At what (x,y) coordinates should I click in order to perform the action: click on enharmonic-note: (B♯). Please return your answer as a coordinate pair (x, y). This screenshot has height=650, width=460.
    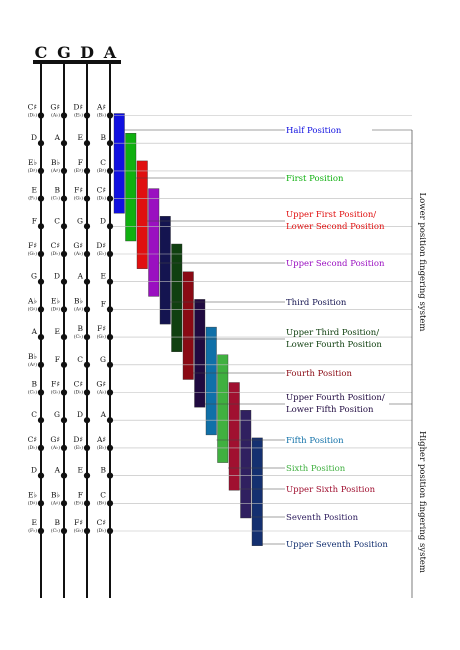
    Looking at the image, I should click on (101, 502).